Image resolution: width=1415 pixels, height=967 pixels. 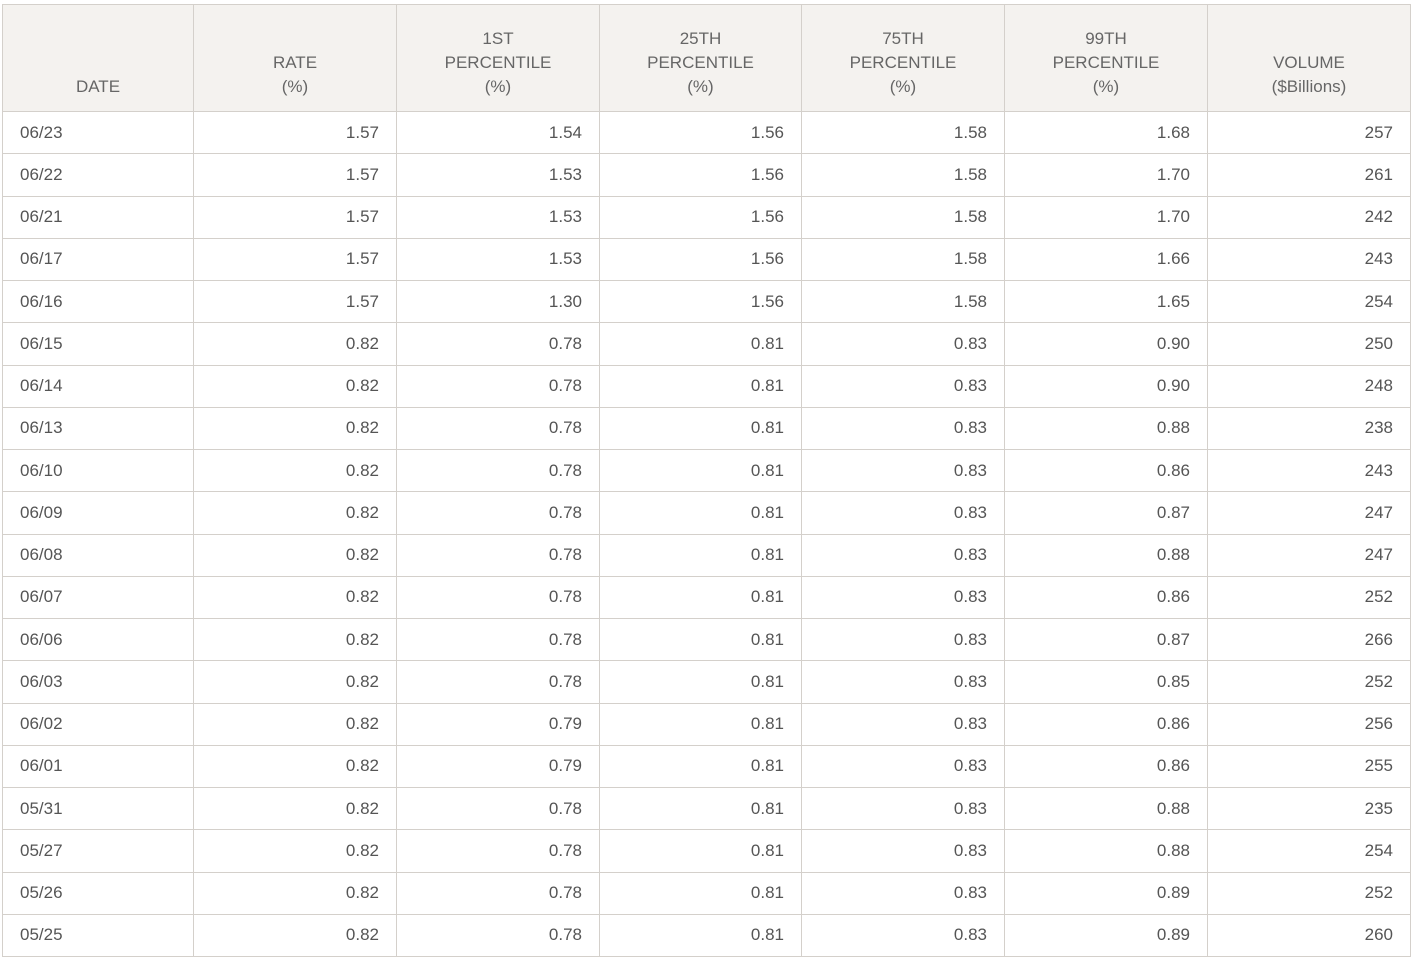 What do you see at coordinates (98, 386) in the screenshot?
I see `date-cell: 06/14` at bounding box center [98, 386].